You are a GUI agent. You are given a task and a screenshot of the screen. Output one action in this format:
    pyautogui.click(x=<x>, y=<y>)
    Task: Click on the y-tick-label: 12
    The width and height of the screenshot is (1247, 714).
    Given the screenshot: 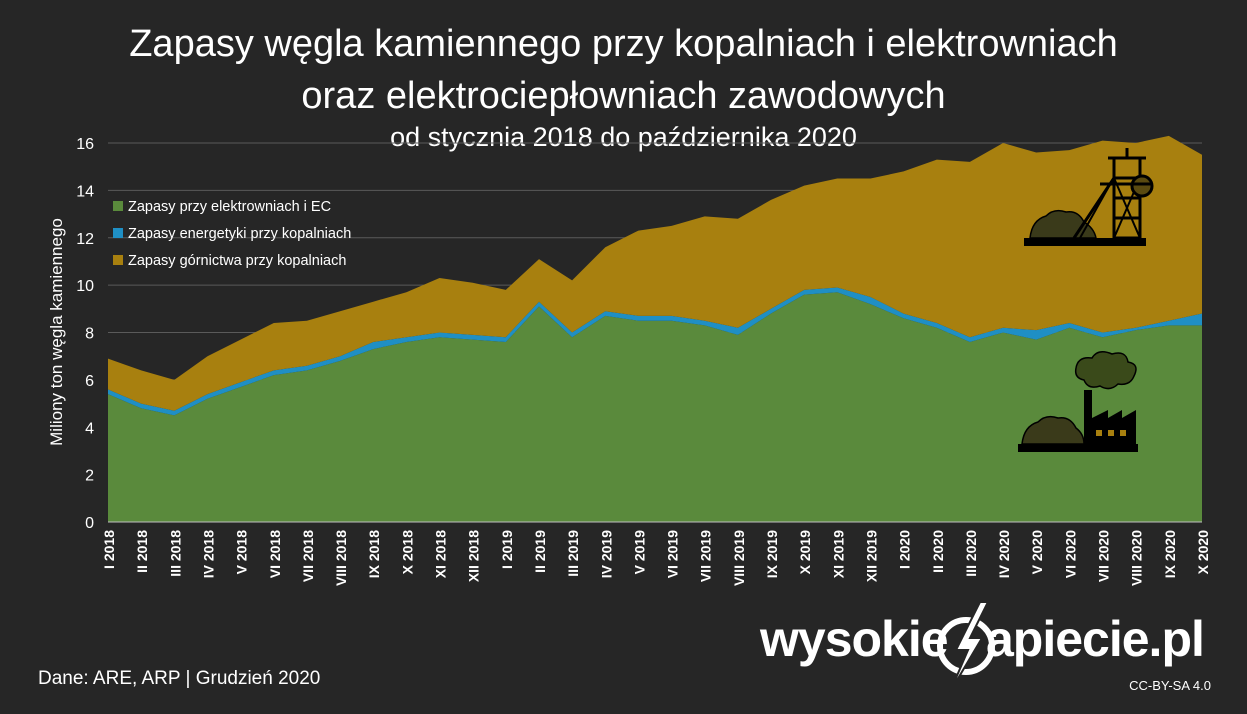 What is the action you would take?
    pyautogui.click(x=85, y=239)
    